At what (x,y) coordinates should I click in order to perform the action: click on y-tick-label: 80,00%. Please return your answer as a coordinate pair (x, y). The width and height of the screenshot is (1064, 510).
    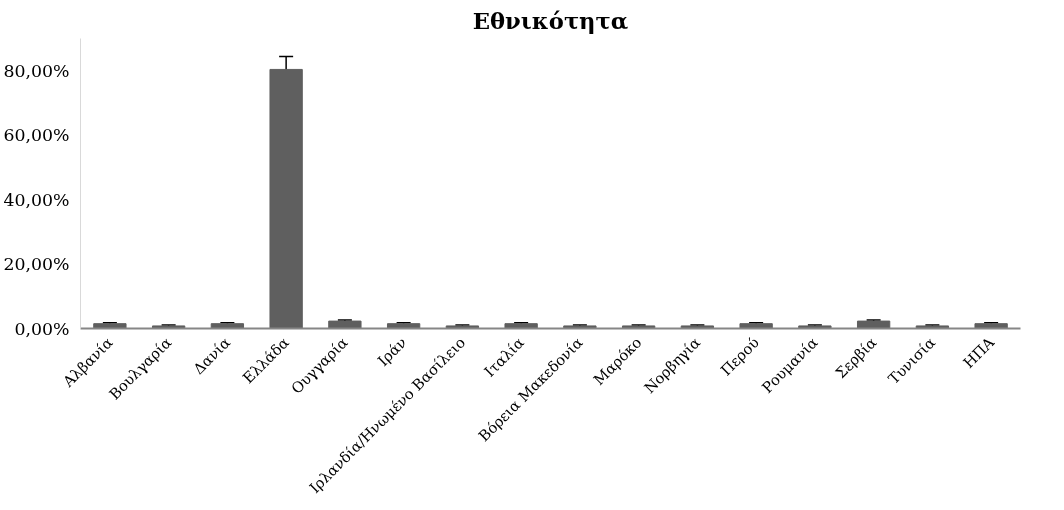
    Looking at the image, I should click on (36, 70).